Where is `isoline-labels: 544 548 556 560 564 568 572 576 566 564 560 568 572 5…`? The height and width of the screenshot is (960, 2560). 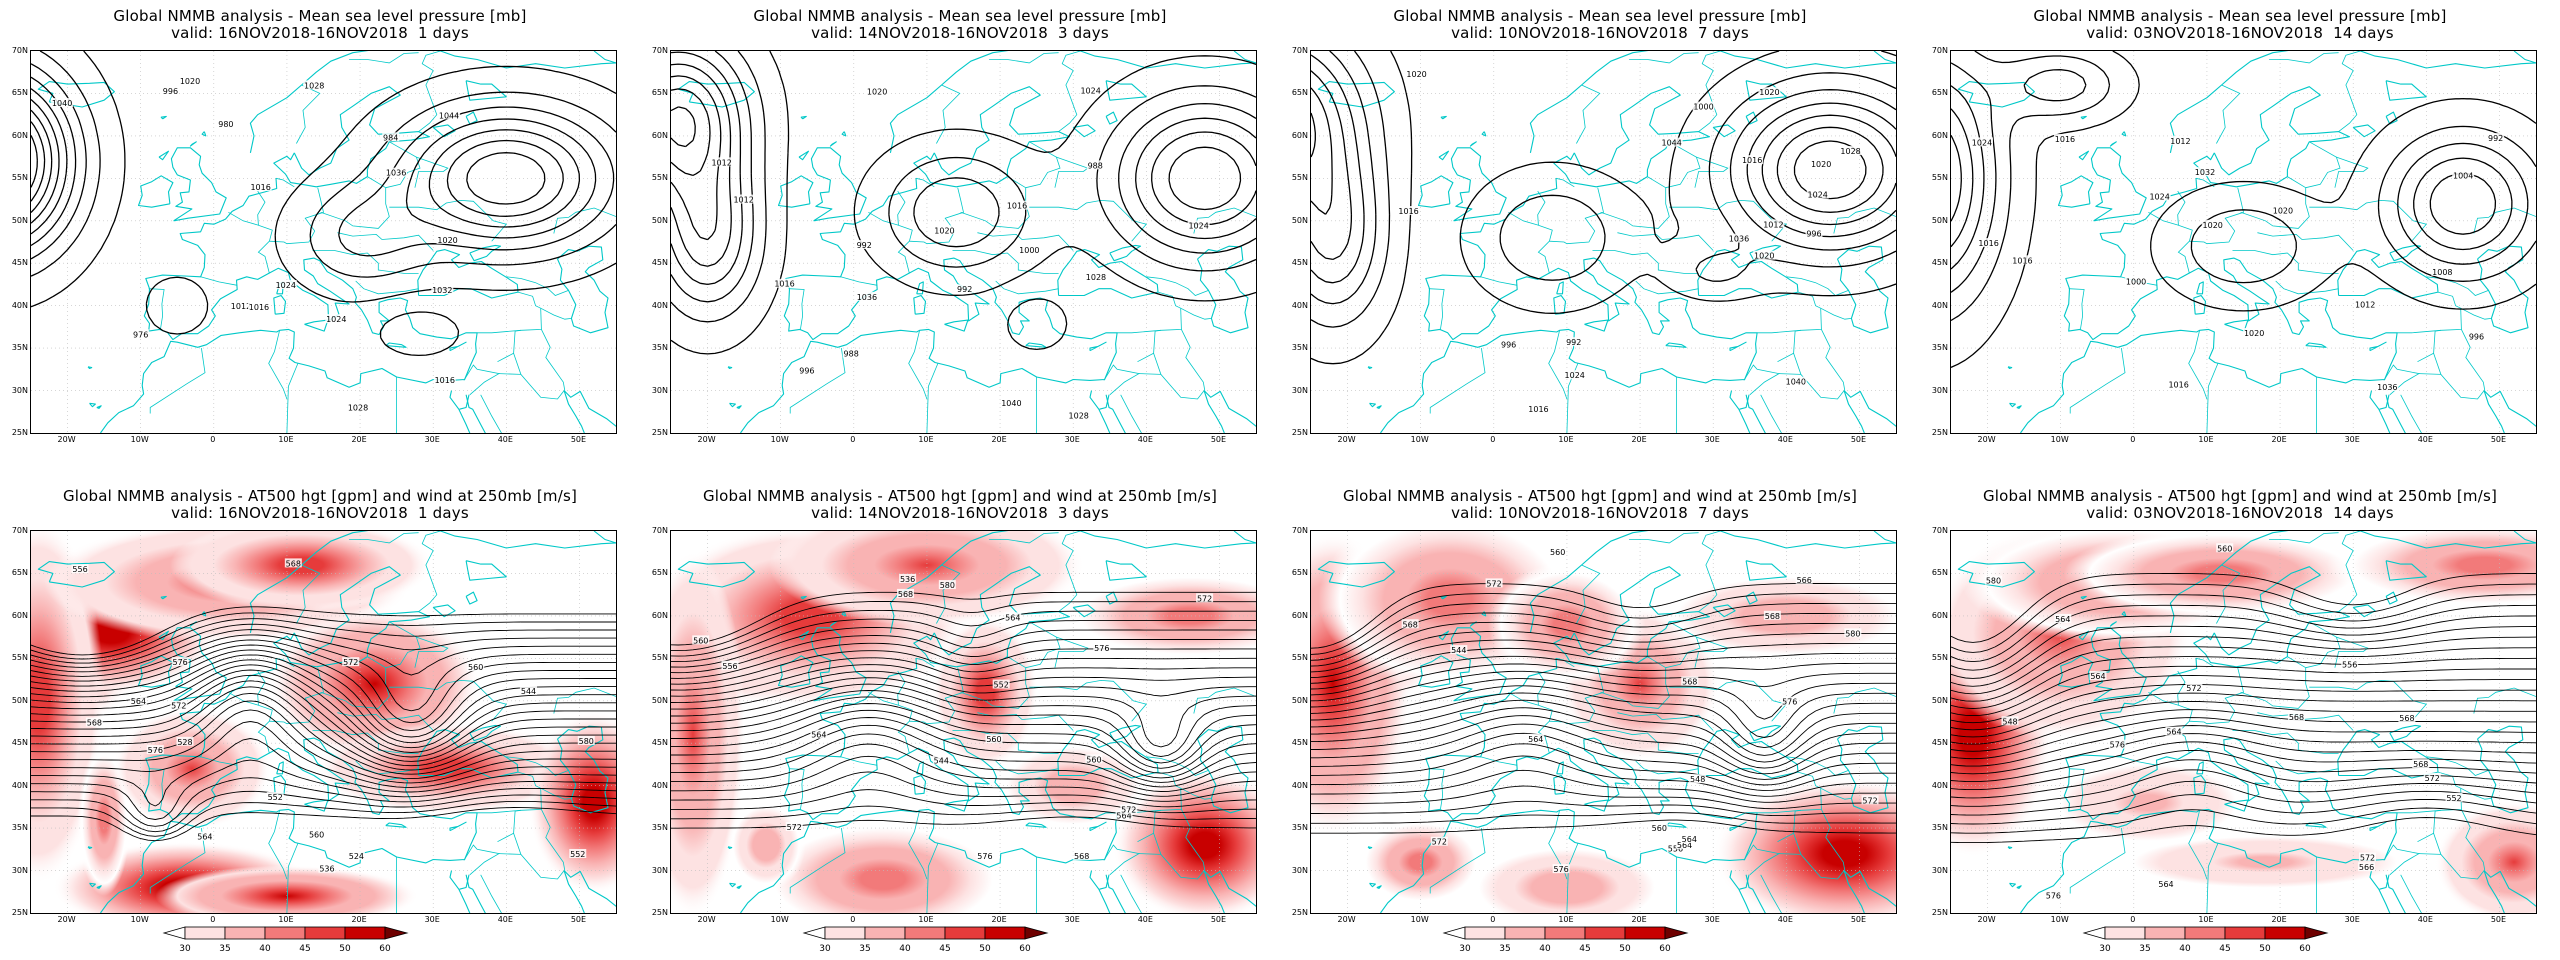
isoline-labels: 544 548 556 560 564 568 572 576 566 564 560 568 572 5… is located at coordinates (1640, 710).